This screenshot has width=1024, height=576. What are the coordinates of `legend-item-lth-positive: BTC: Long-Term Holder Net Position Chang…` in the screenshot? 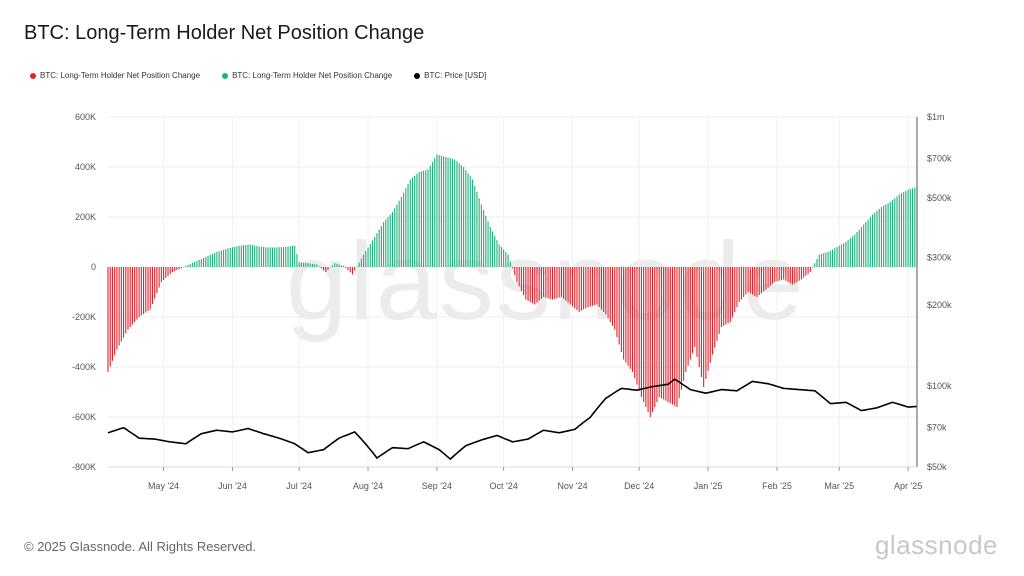 It's located at (307, 75).